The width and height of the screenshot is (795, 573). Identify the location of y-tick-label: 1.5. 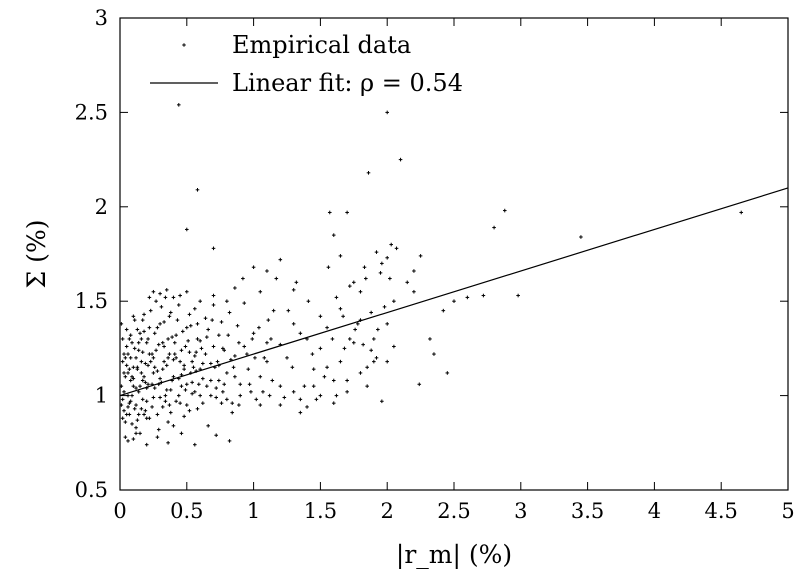
(91, 301).